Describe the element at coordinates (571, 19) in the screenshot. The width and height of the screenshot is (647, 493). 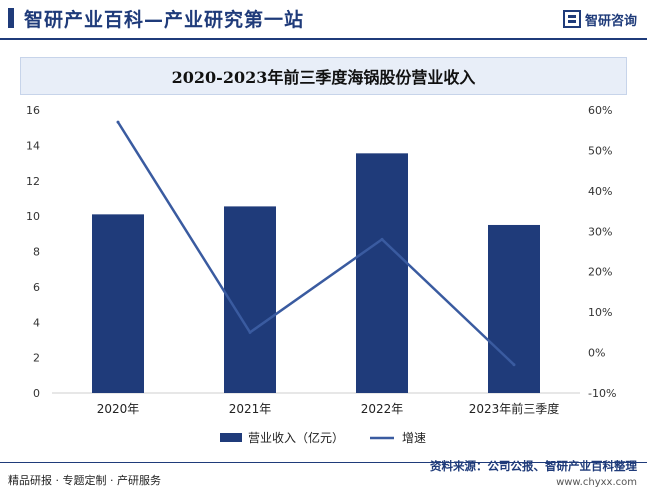
I see `brand-logo-icon` at that location.